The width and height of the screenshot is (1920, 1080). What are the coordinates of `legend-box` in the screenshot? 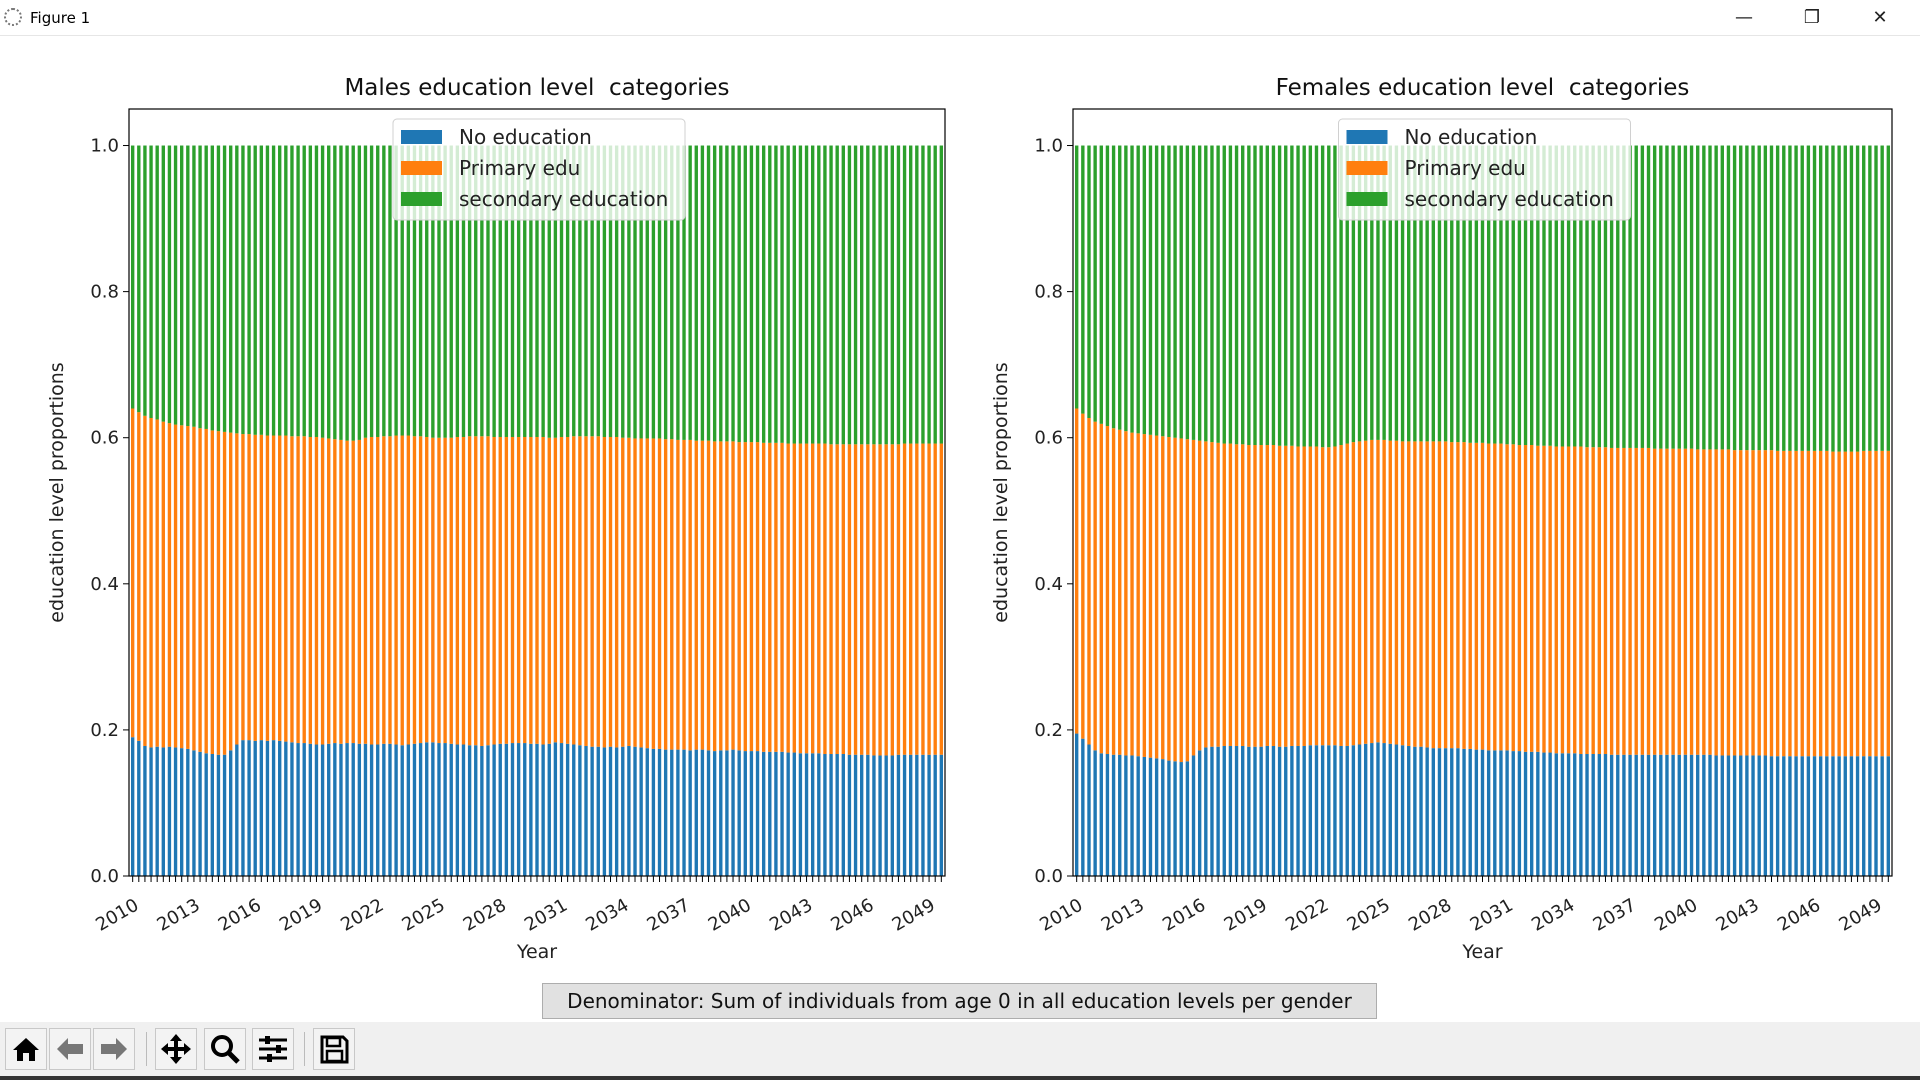 It's located at (539, 169).